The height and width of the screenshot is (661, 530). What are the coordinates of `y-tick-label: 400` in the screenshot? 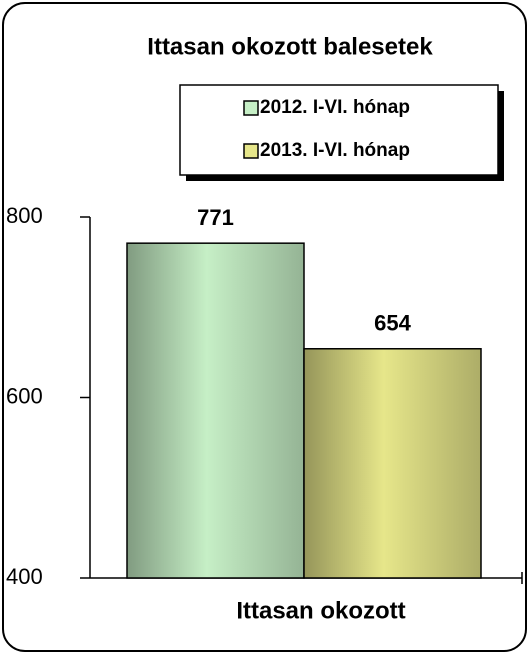 It's located at (24, 576).